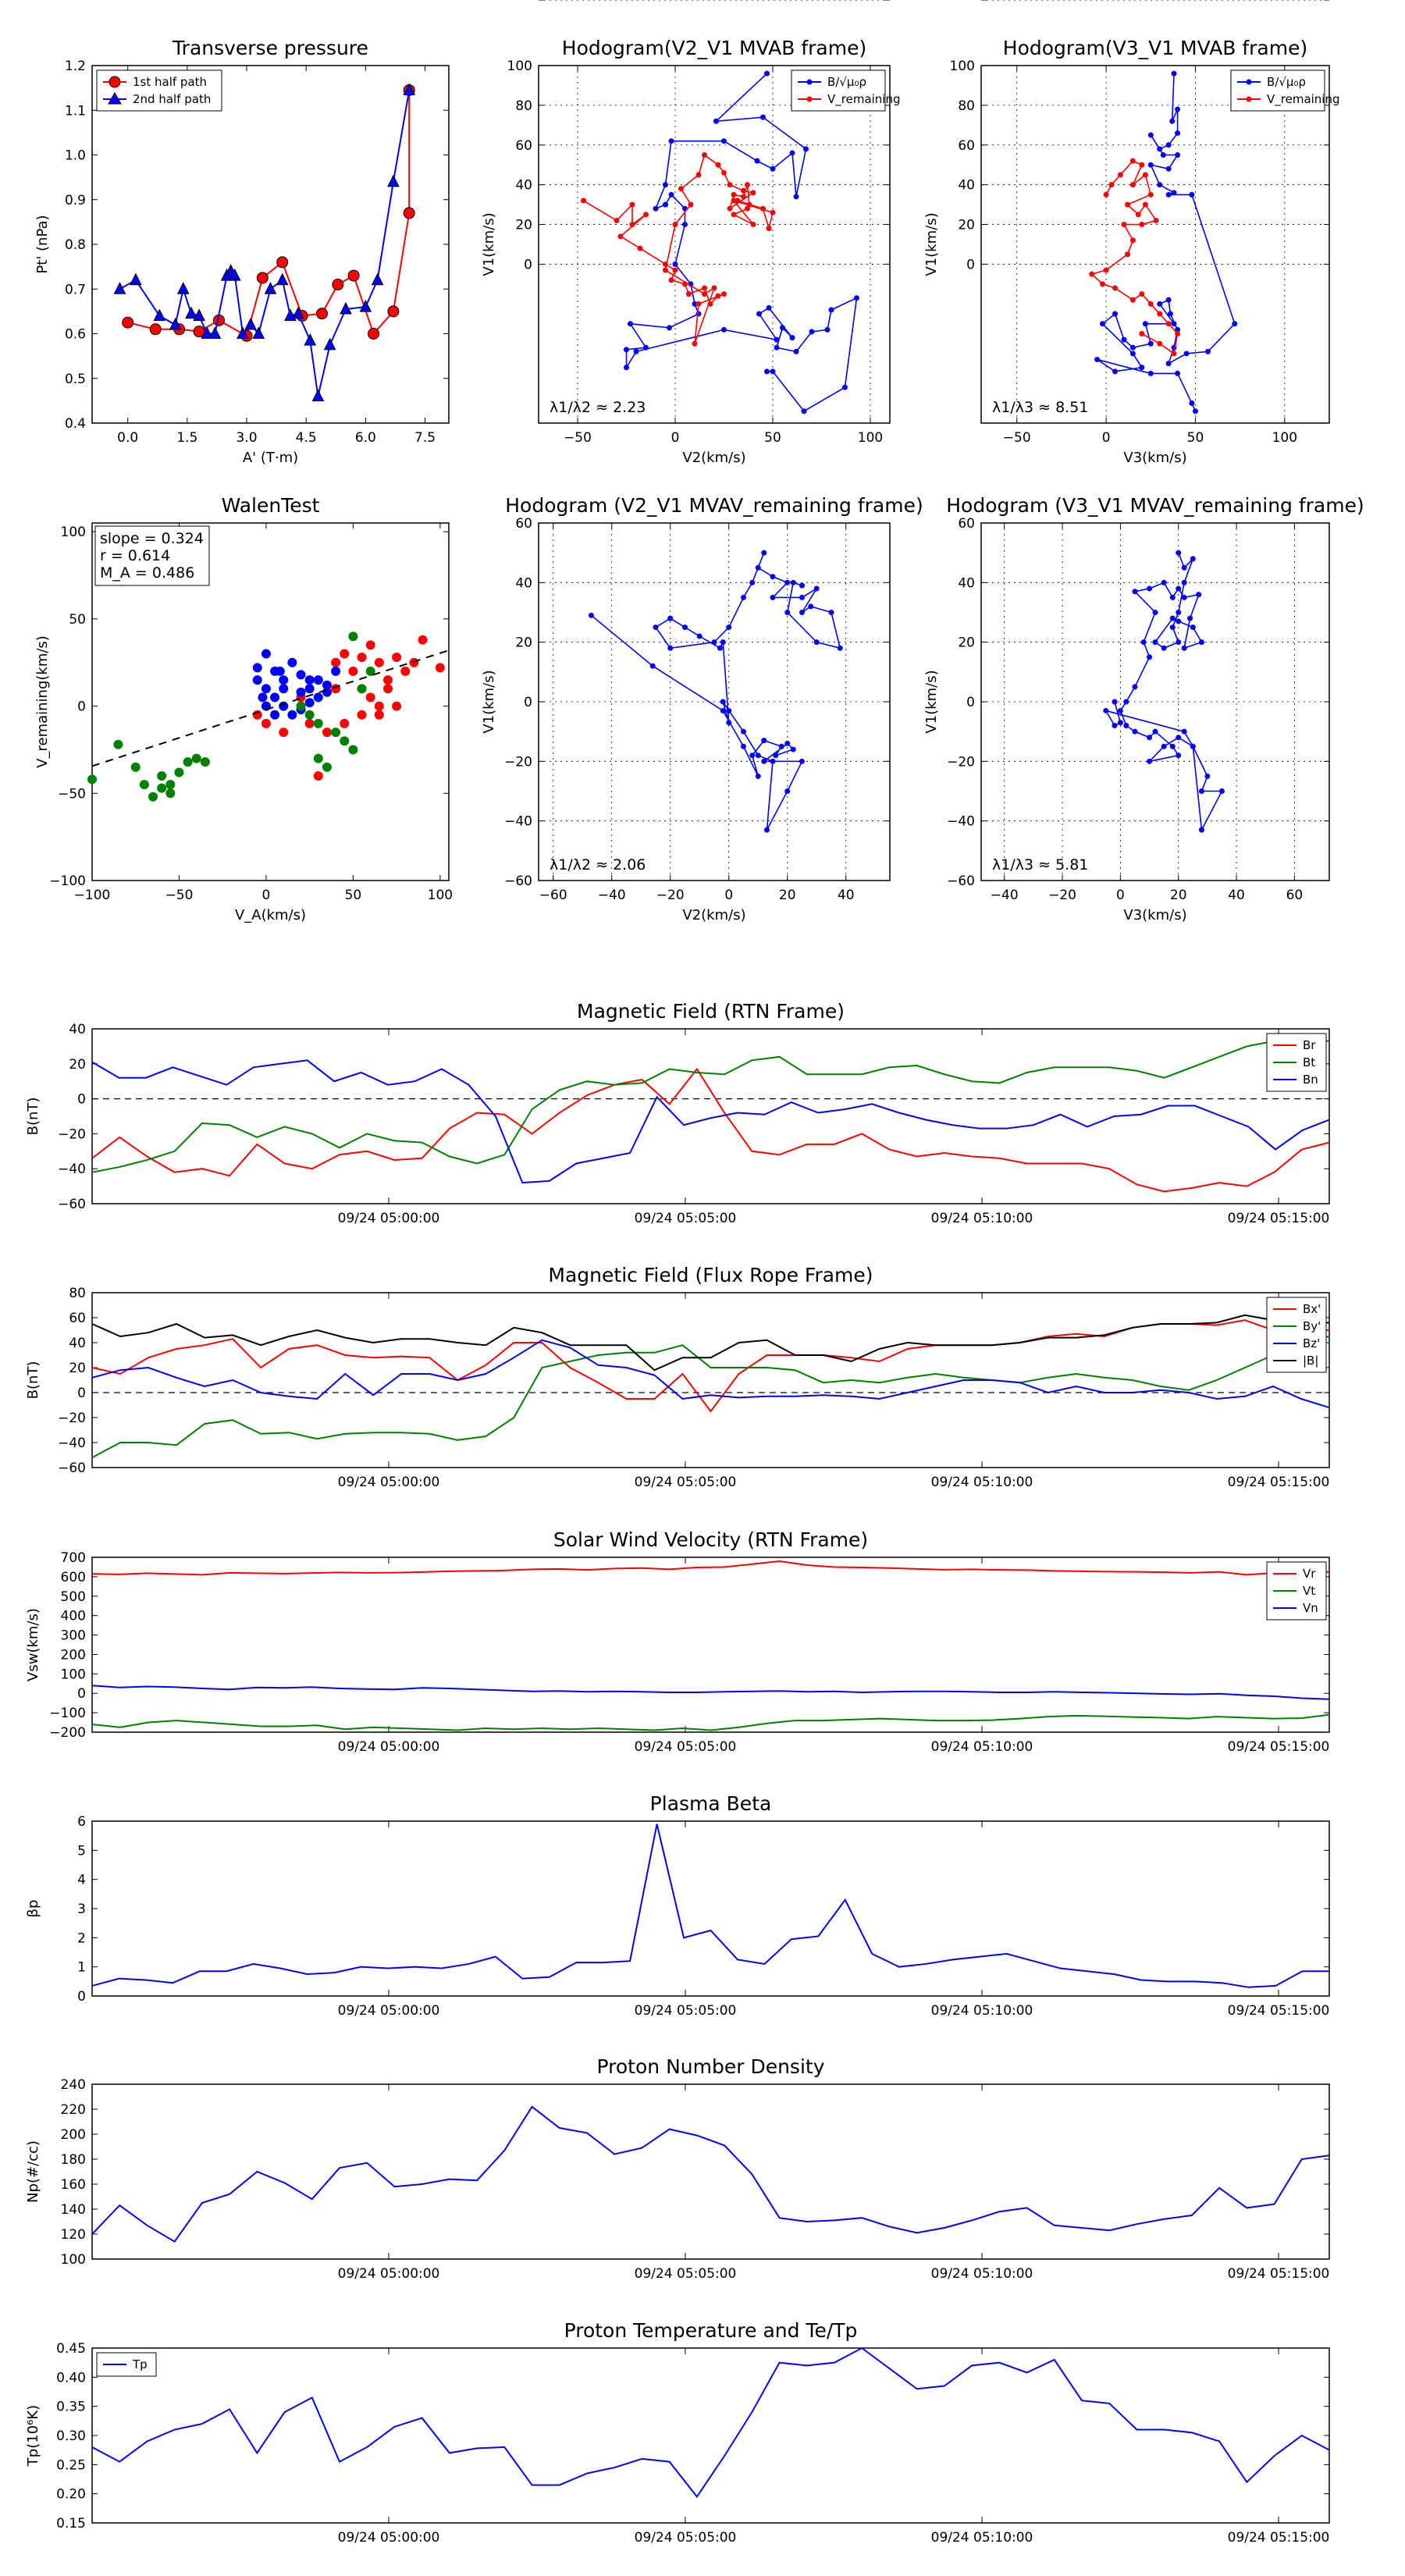 This screenshot has width=1405, height=2576. What do you see at coordinates (115, 98) in the screenshot?
I see `legend-marker` at bounding box center [115, 98].